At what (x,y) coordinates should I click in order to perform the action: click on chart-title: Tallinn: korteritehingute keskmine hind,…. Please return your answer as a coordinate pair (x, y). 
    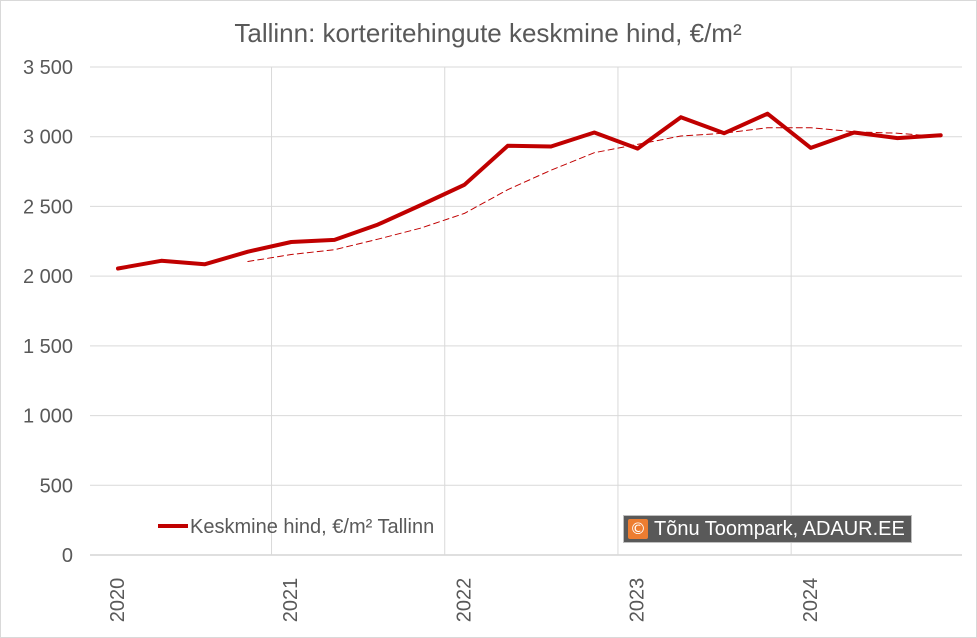
    Looking at the image, I should click on (488, 33).